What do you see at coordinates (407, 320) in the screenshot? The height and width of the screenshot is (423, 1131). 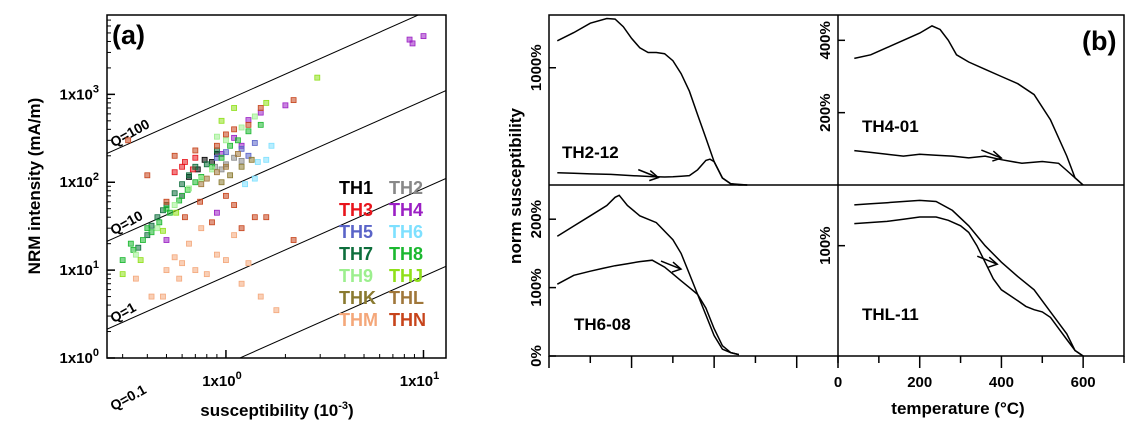 I see `legend-entry: THN` at bounding box center [407, 320].